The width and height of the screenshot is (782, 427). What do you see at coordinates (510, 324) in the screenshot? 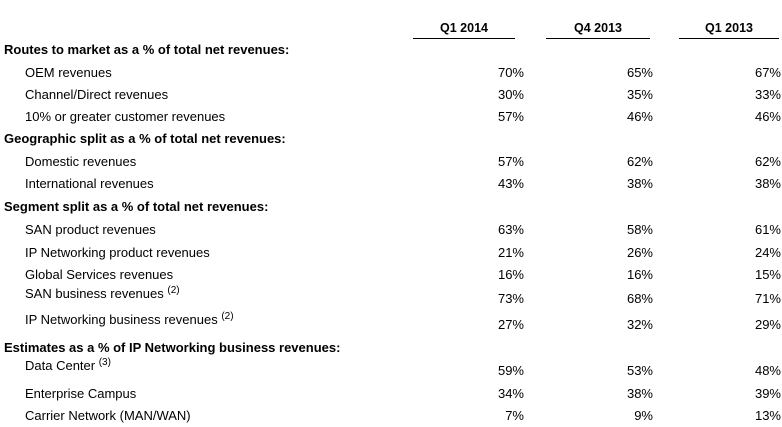
I see `value-q1-2014: 27%` at bounding box center [510, 324].